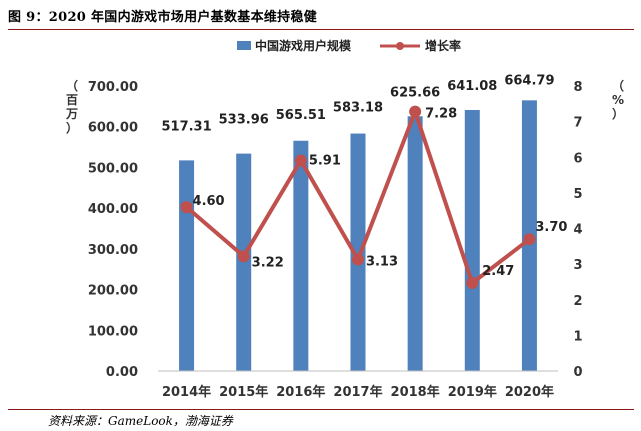  What do you see at coordinates (321, 29) in the screenshot?
I see `title-rule` at bounding box center [321, 29].